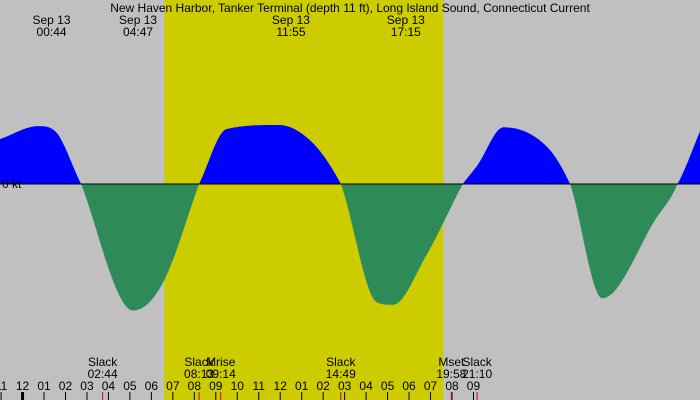  Describe the element at coordinates (406, 32) in the screenshot. I see `top-annotation-time: 17:15` at that location.